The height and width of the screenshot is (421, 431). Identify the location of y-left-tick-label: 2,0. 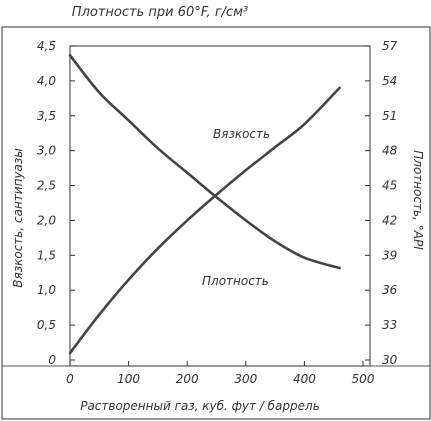
(46, 220).